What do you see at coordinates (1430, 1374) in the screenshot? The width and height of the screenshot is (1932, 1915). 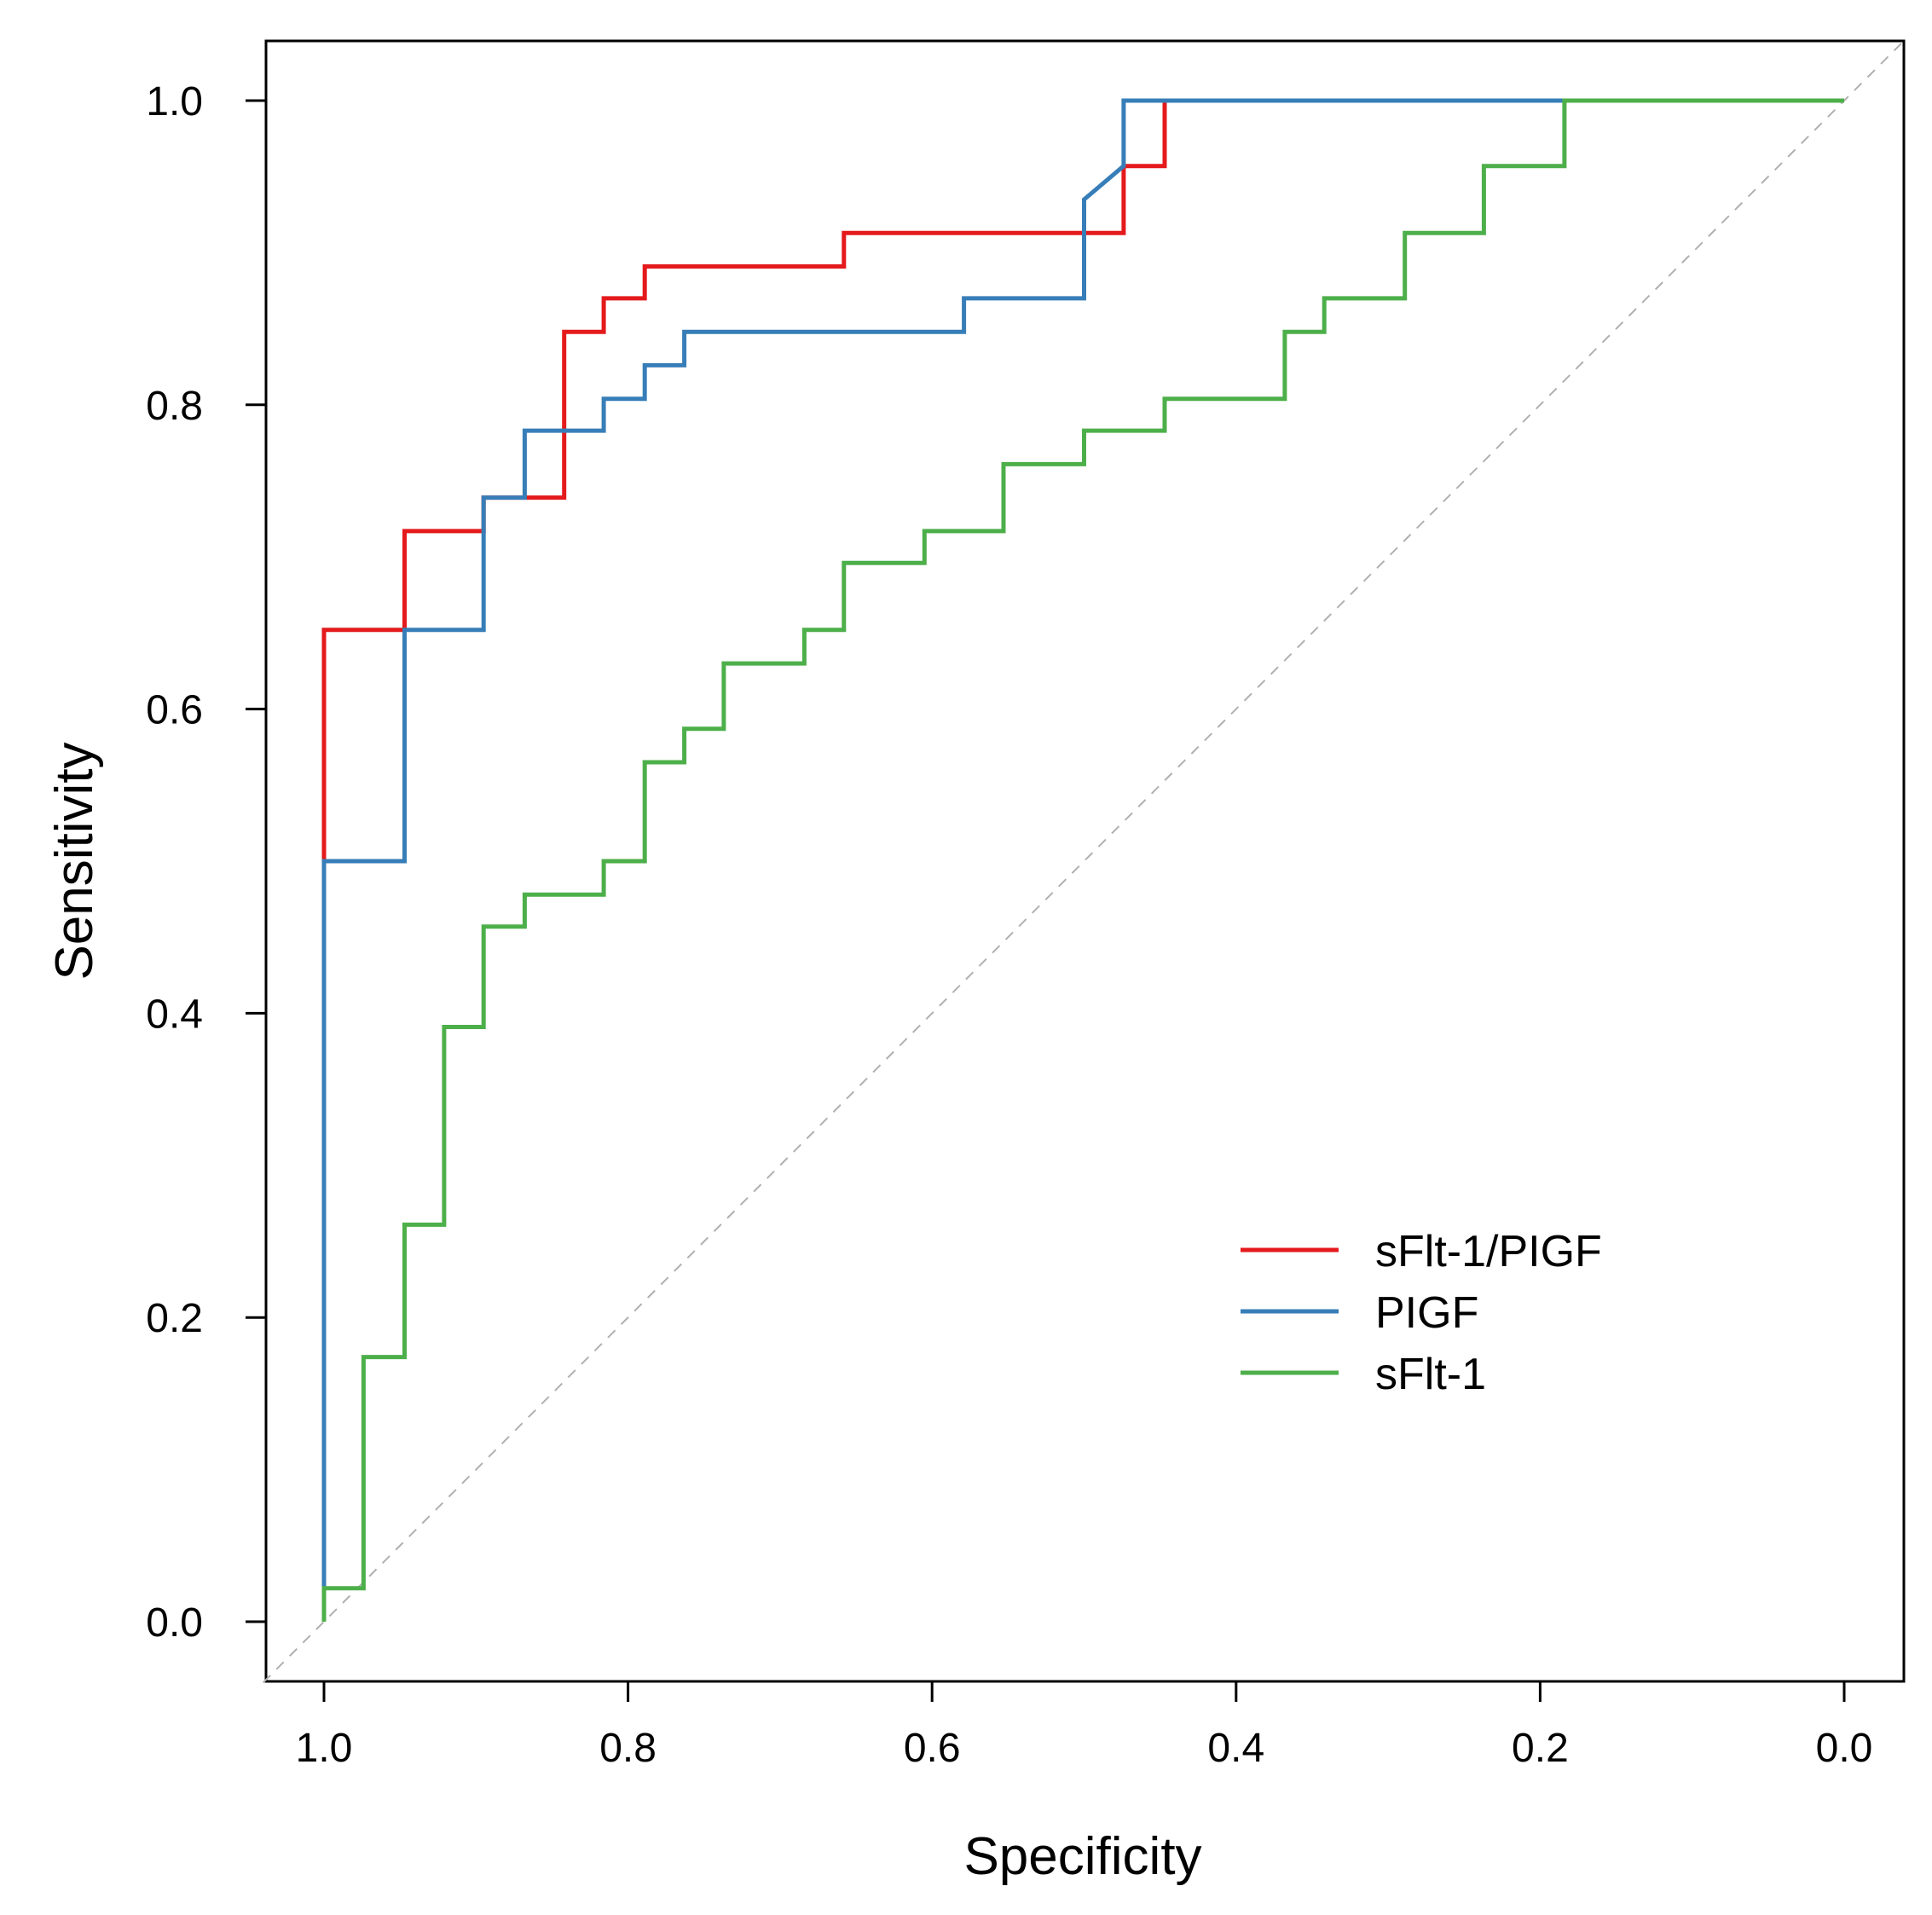 I see `legend-label: sFlt-1` at bounding box center [1430, 1374].